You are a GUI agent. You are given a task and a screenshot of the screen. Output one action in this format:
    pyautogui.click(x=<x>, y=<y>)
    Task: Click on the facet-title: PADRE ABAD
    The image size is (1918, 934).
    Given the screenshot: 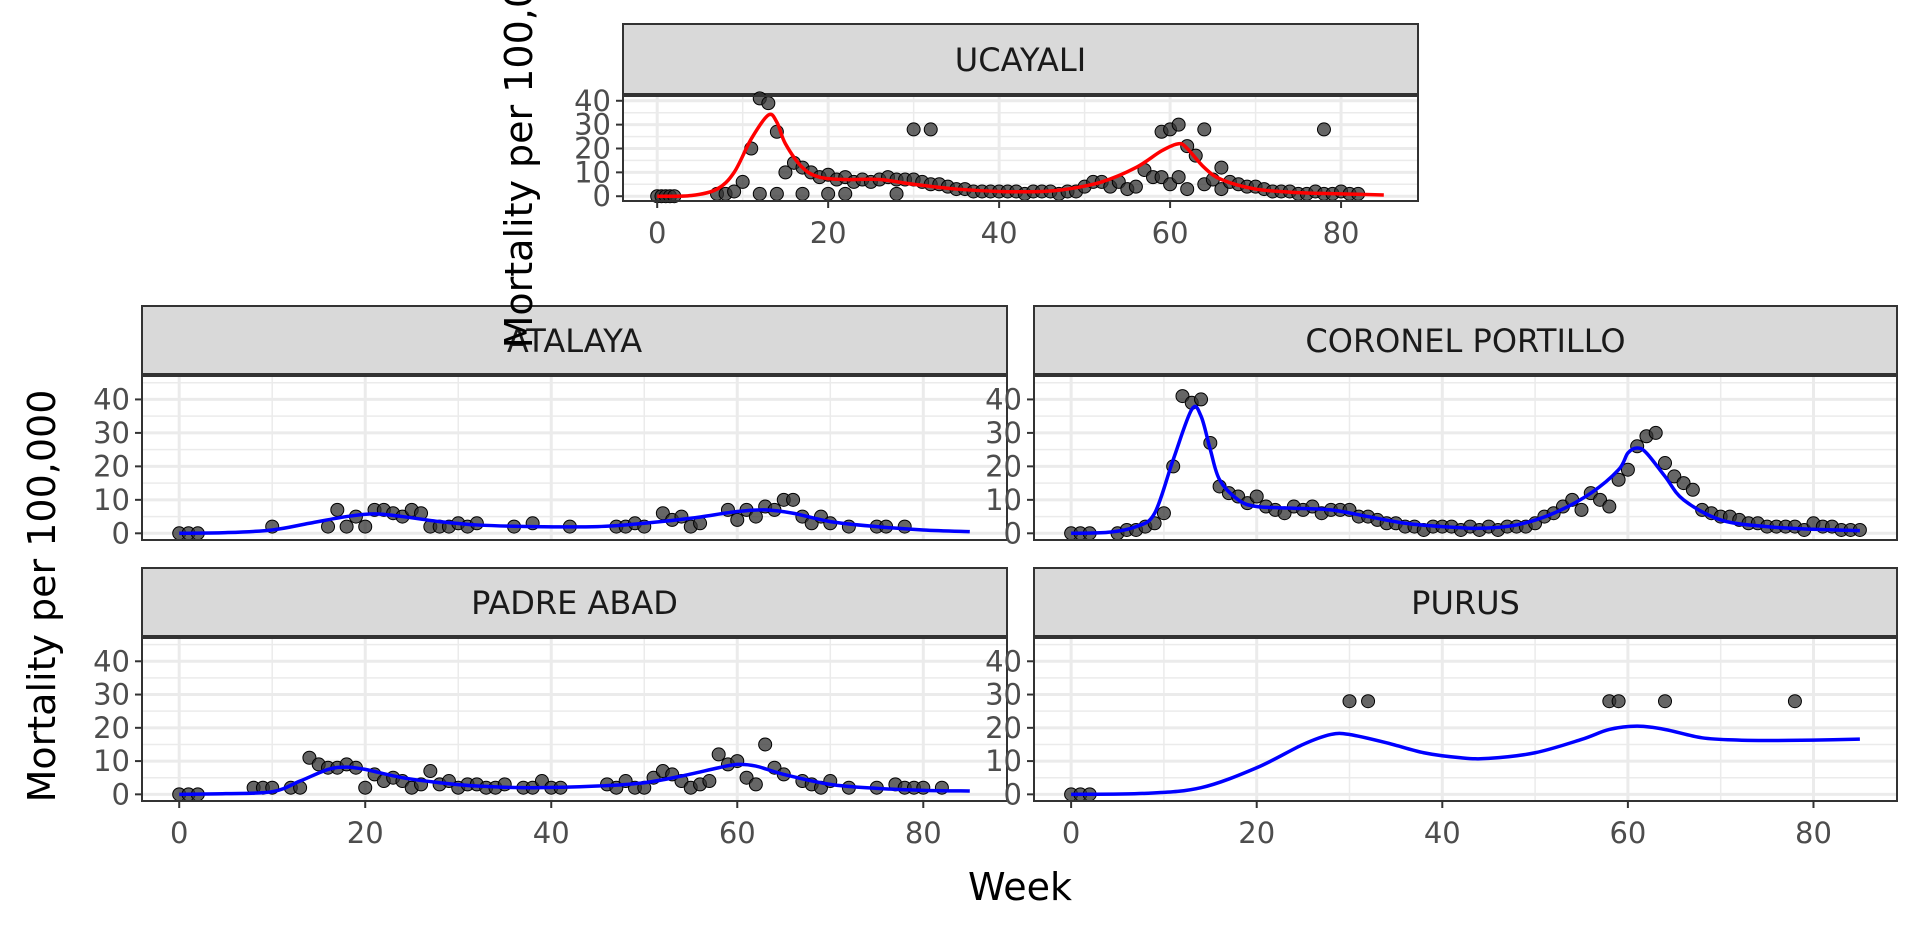 What is the action you would take?
    pyautogui.click(x=574, y=603)
    